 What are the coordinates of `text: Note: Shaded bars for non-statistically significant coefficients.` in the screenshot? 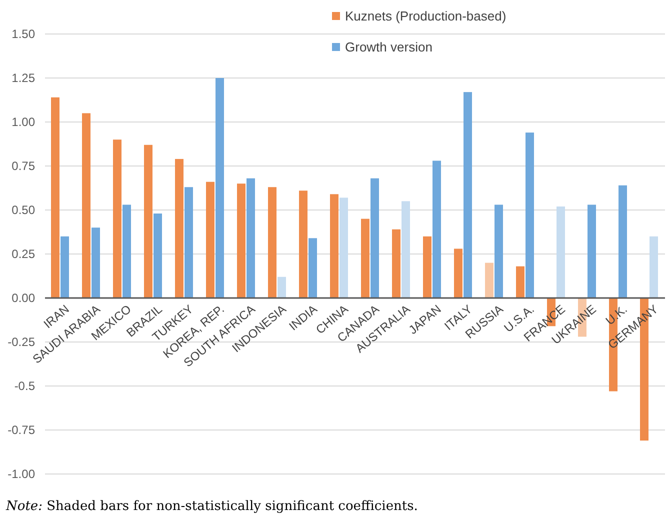 It's located at (211, 506).